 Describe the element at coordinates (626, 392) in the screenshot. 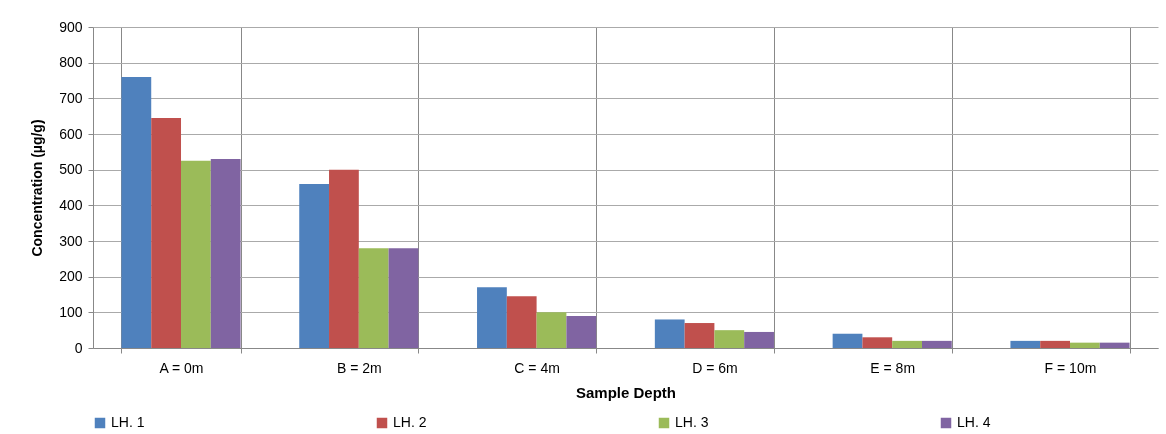

I see `x-axis-title: Sample Depth` at that location.